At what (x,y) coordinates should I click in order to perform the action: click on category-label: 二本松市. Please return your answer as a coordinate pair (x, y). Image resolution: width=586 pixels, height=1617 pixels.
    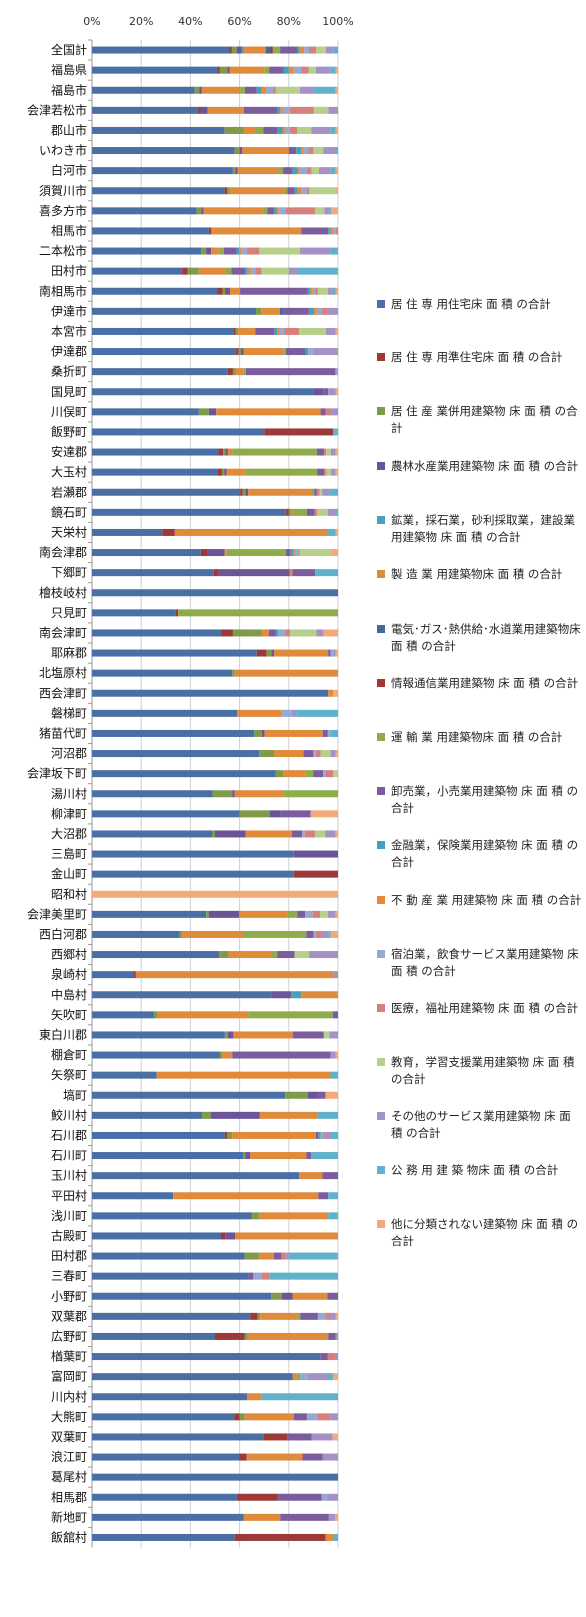
    Looking at the image, I should click on (63, 250).